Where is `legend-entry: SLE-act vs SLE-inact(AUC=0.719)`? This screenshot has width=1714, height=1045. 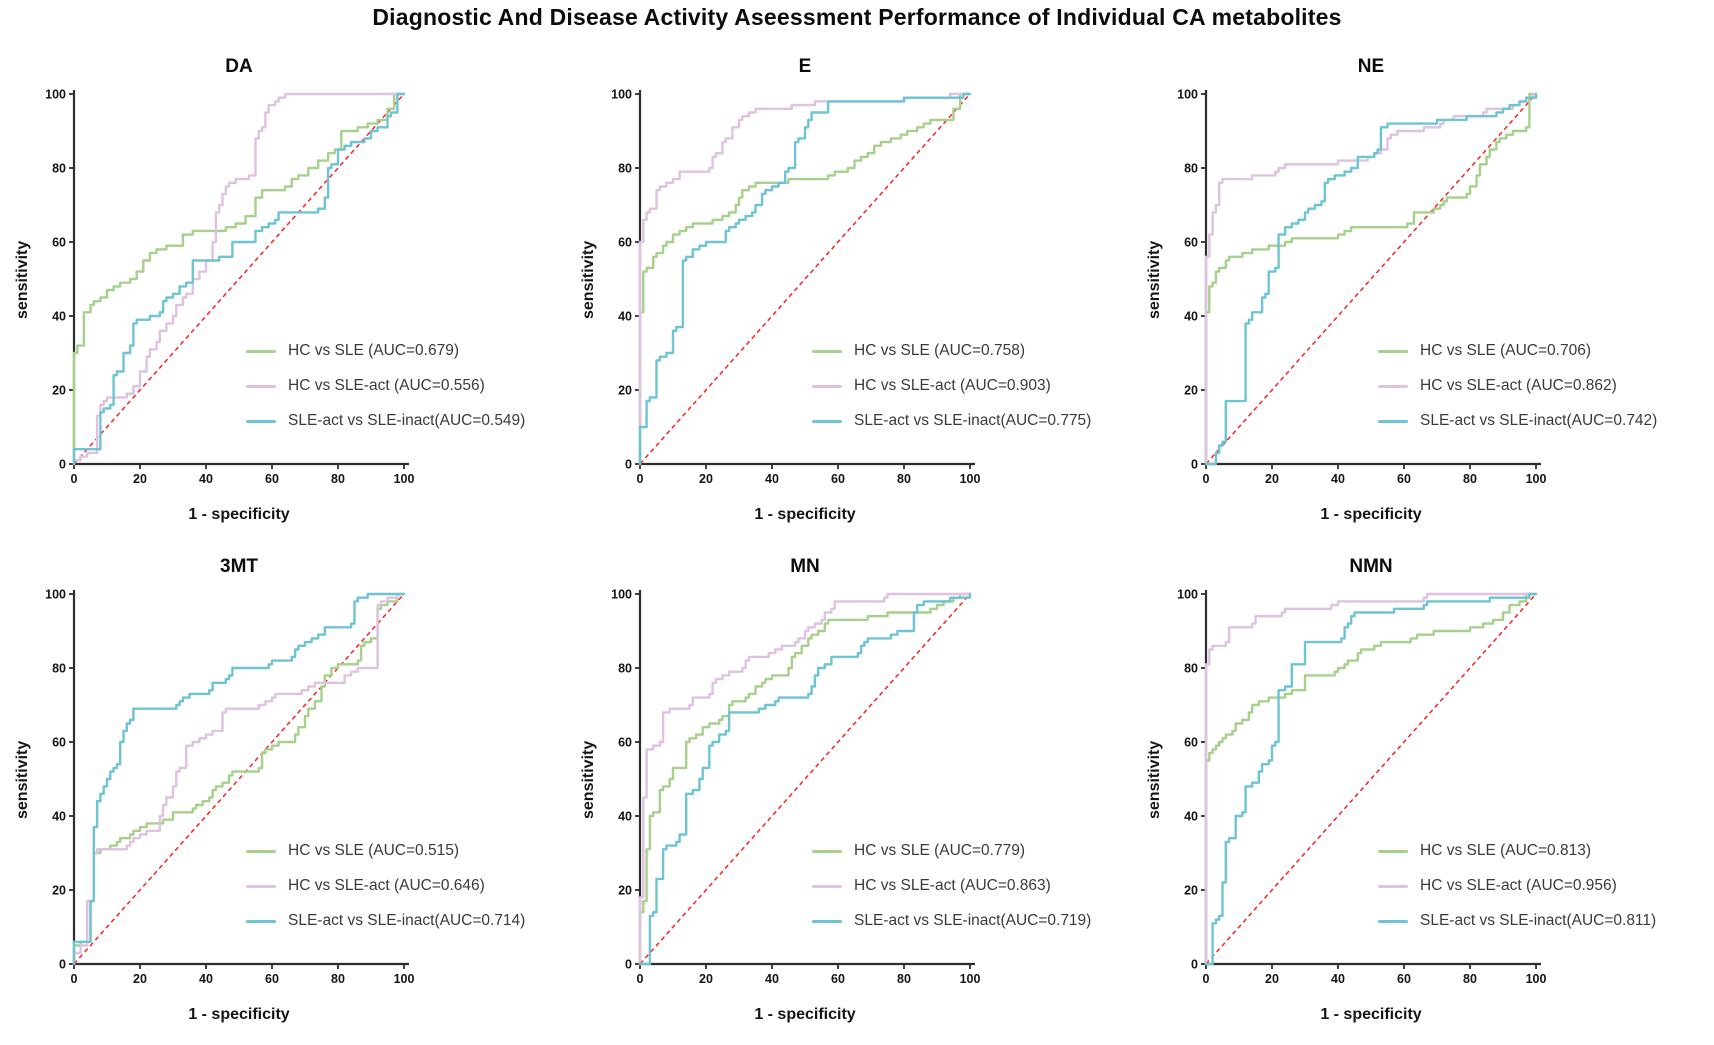 legend-entry: SLE-act vs SLE-inact(AUC=0.719) is located at coordinates (951, 921).